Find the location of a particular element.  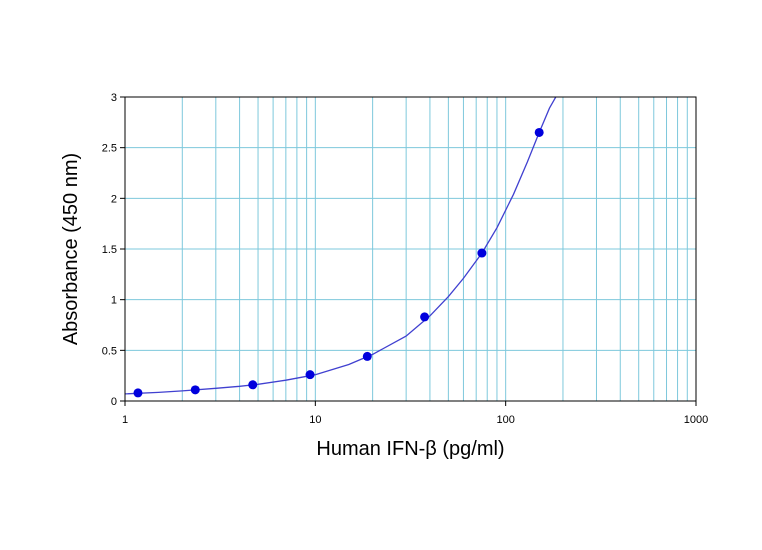

y-tick-label: 0 is located at coordinates (114, 402).